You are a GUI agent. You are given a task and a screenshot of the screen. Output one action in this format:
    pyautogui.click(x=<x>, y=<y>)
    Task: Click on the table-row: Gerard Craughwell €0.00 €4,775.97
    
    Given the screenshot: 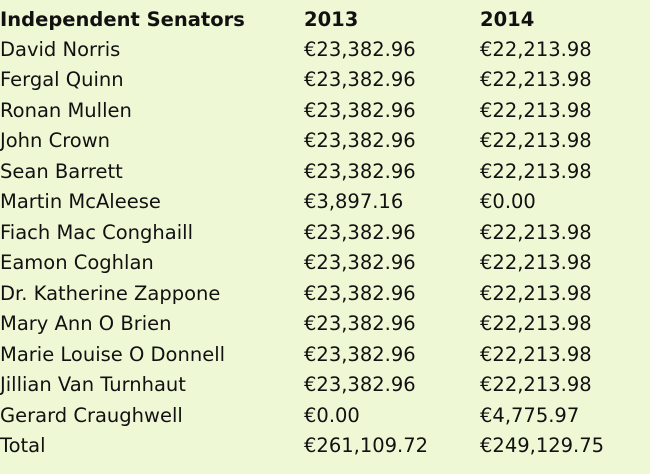 What is the action you would take?
    pyautogui.click(x=325, y=415)
    